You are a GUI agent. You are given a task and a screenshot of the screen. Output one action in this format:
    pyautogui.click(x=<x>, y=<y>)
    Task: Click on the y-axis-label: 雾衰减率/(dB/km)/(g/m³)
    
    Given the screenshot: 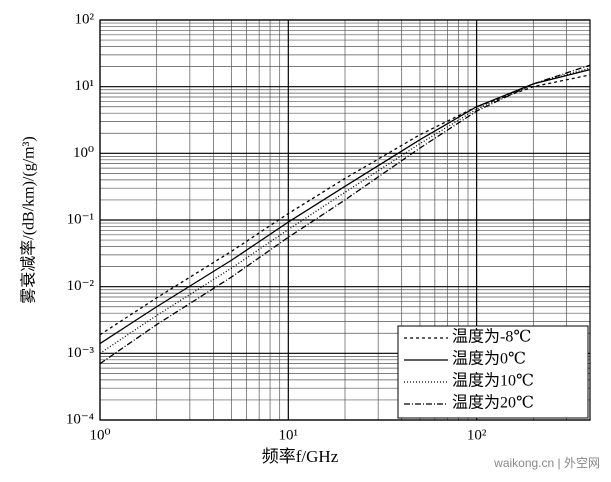 What is the action you would take?
    pyautogui.click(x=29, y=219)
    